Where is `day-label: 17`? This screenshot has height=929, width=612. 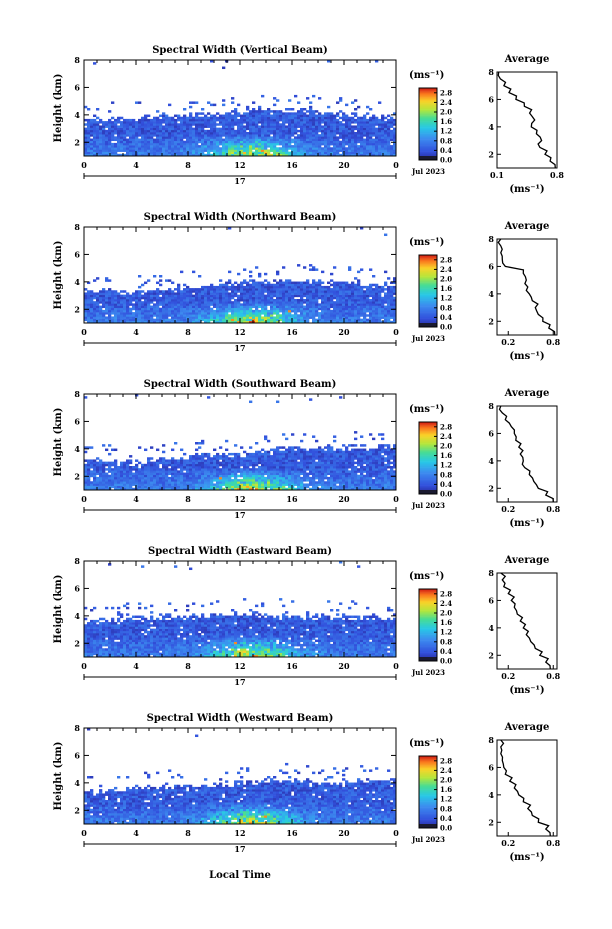 day-label: 17 is located at coordinates (239, 181).